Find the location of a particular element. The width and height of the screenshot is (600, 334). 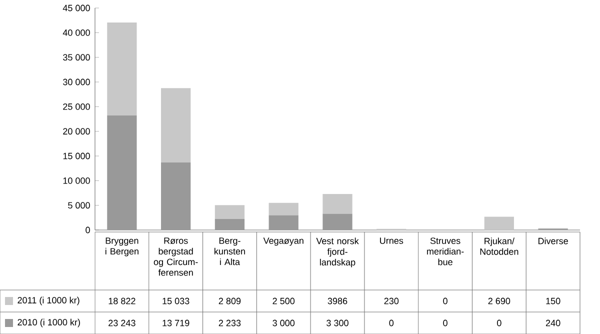

data-label: 3 300 is located at coordinates (337, 323).